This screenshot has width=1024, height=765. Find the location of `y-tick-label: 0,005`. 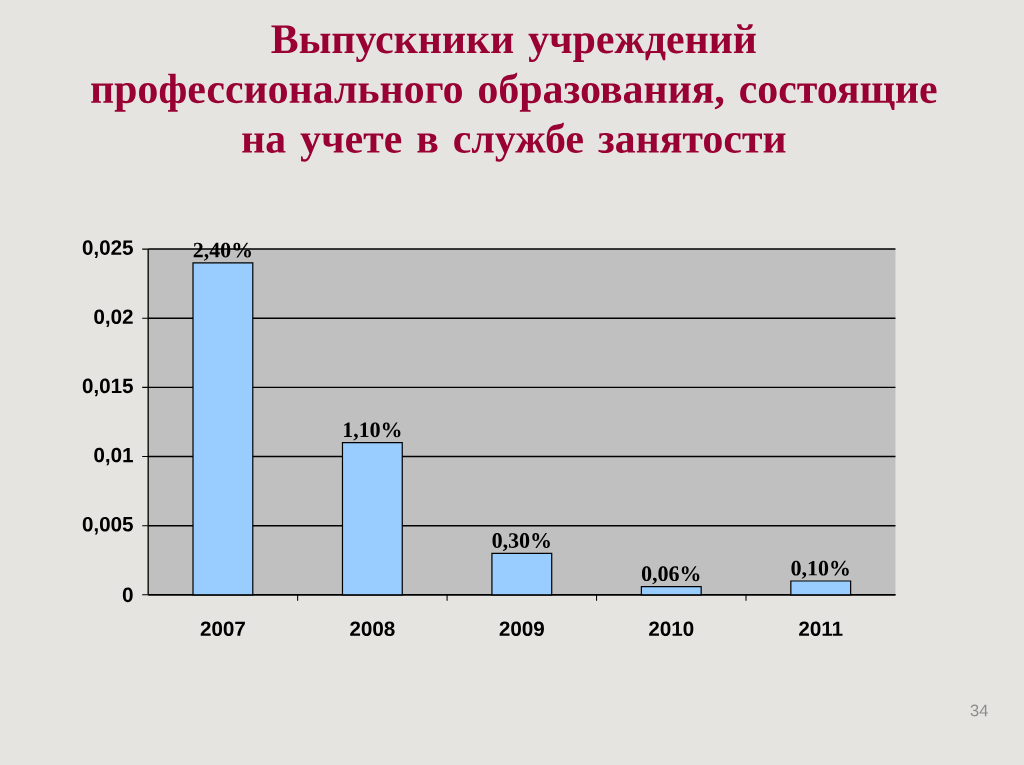

y-tick-label: 0,005 is located at coordinates (107, 525).